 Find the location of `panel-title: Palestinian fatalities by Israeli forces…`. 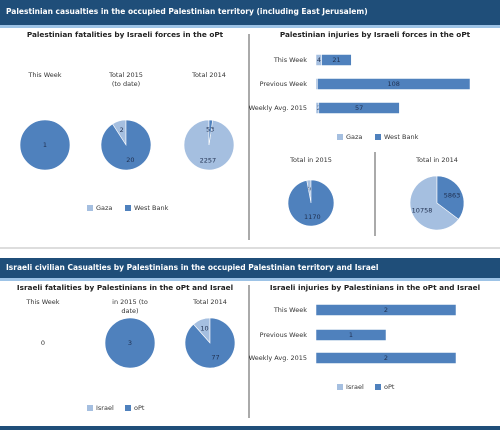

panel-title: Palestinian fatalities by Israeli forces… is located at coordinates (125, 34).